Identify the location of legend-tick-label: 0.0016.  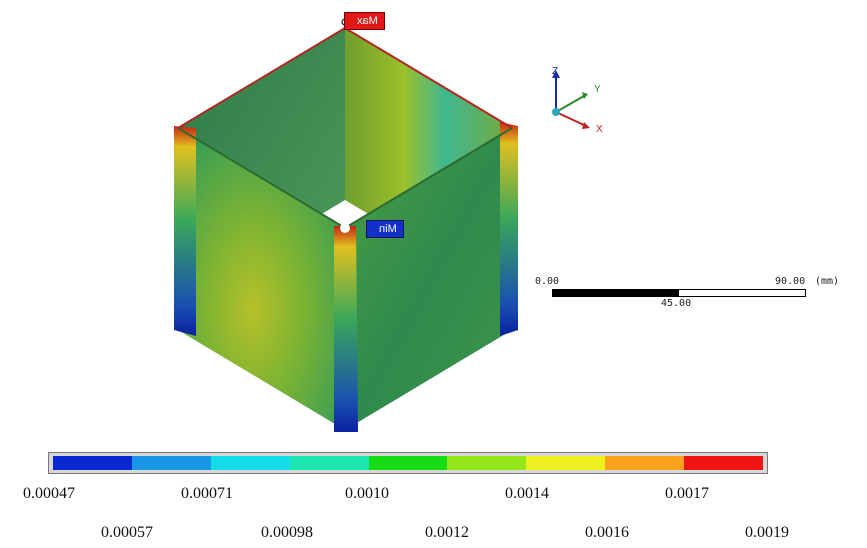
(607, 532).